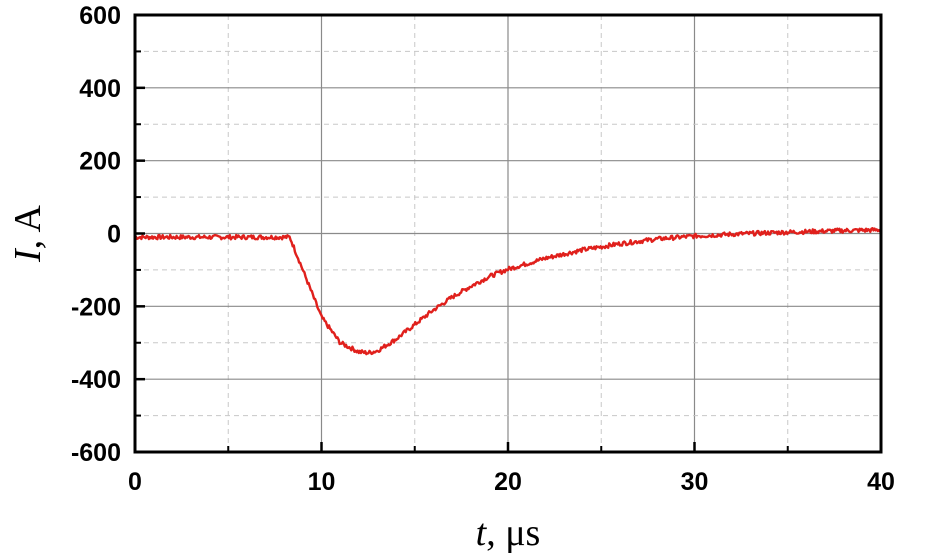  Describe the element at coordinates (96, 380) in the screenshot. I see `y-tick-label: -400` at that location.